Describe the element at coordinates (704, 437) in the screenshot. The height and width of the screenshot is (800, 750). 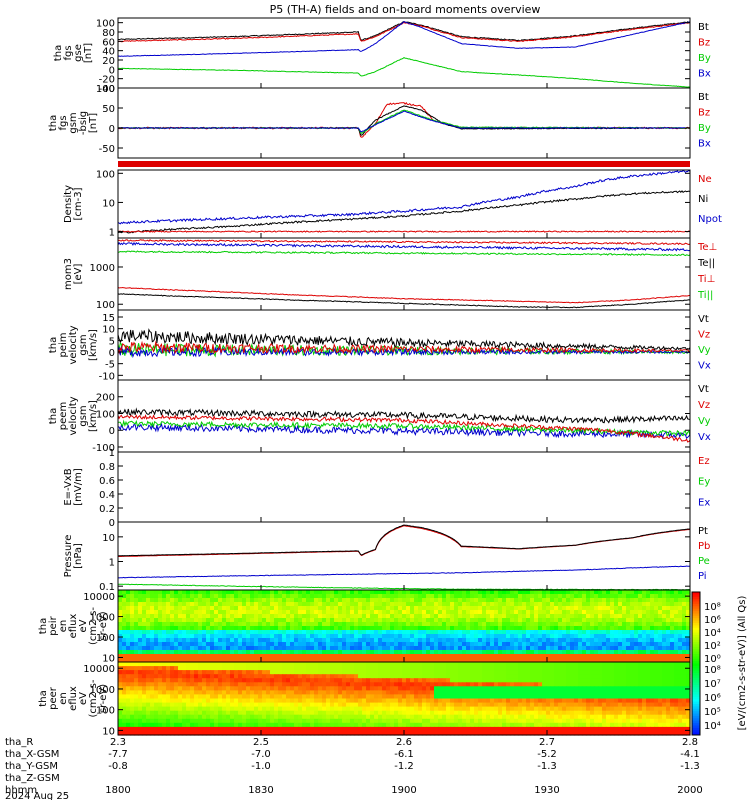
I see `legend-peem-3: Vx` at that location.